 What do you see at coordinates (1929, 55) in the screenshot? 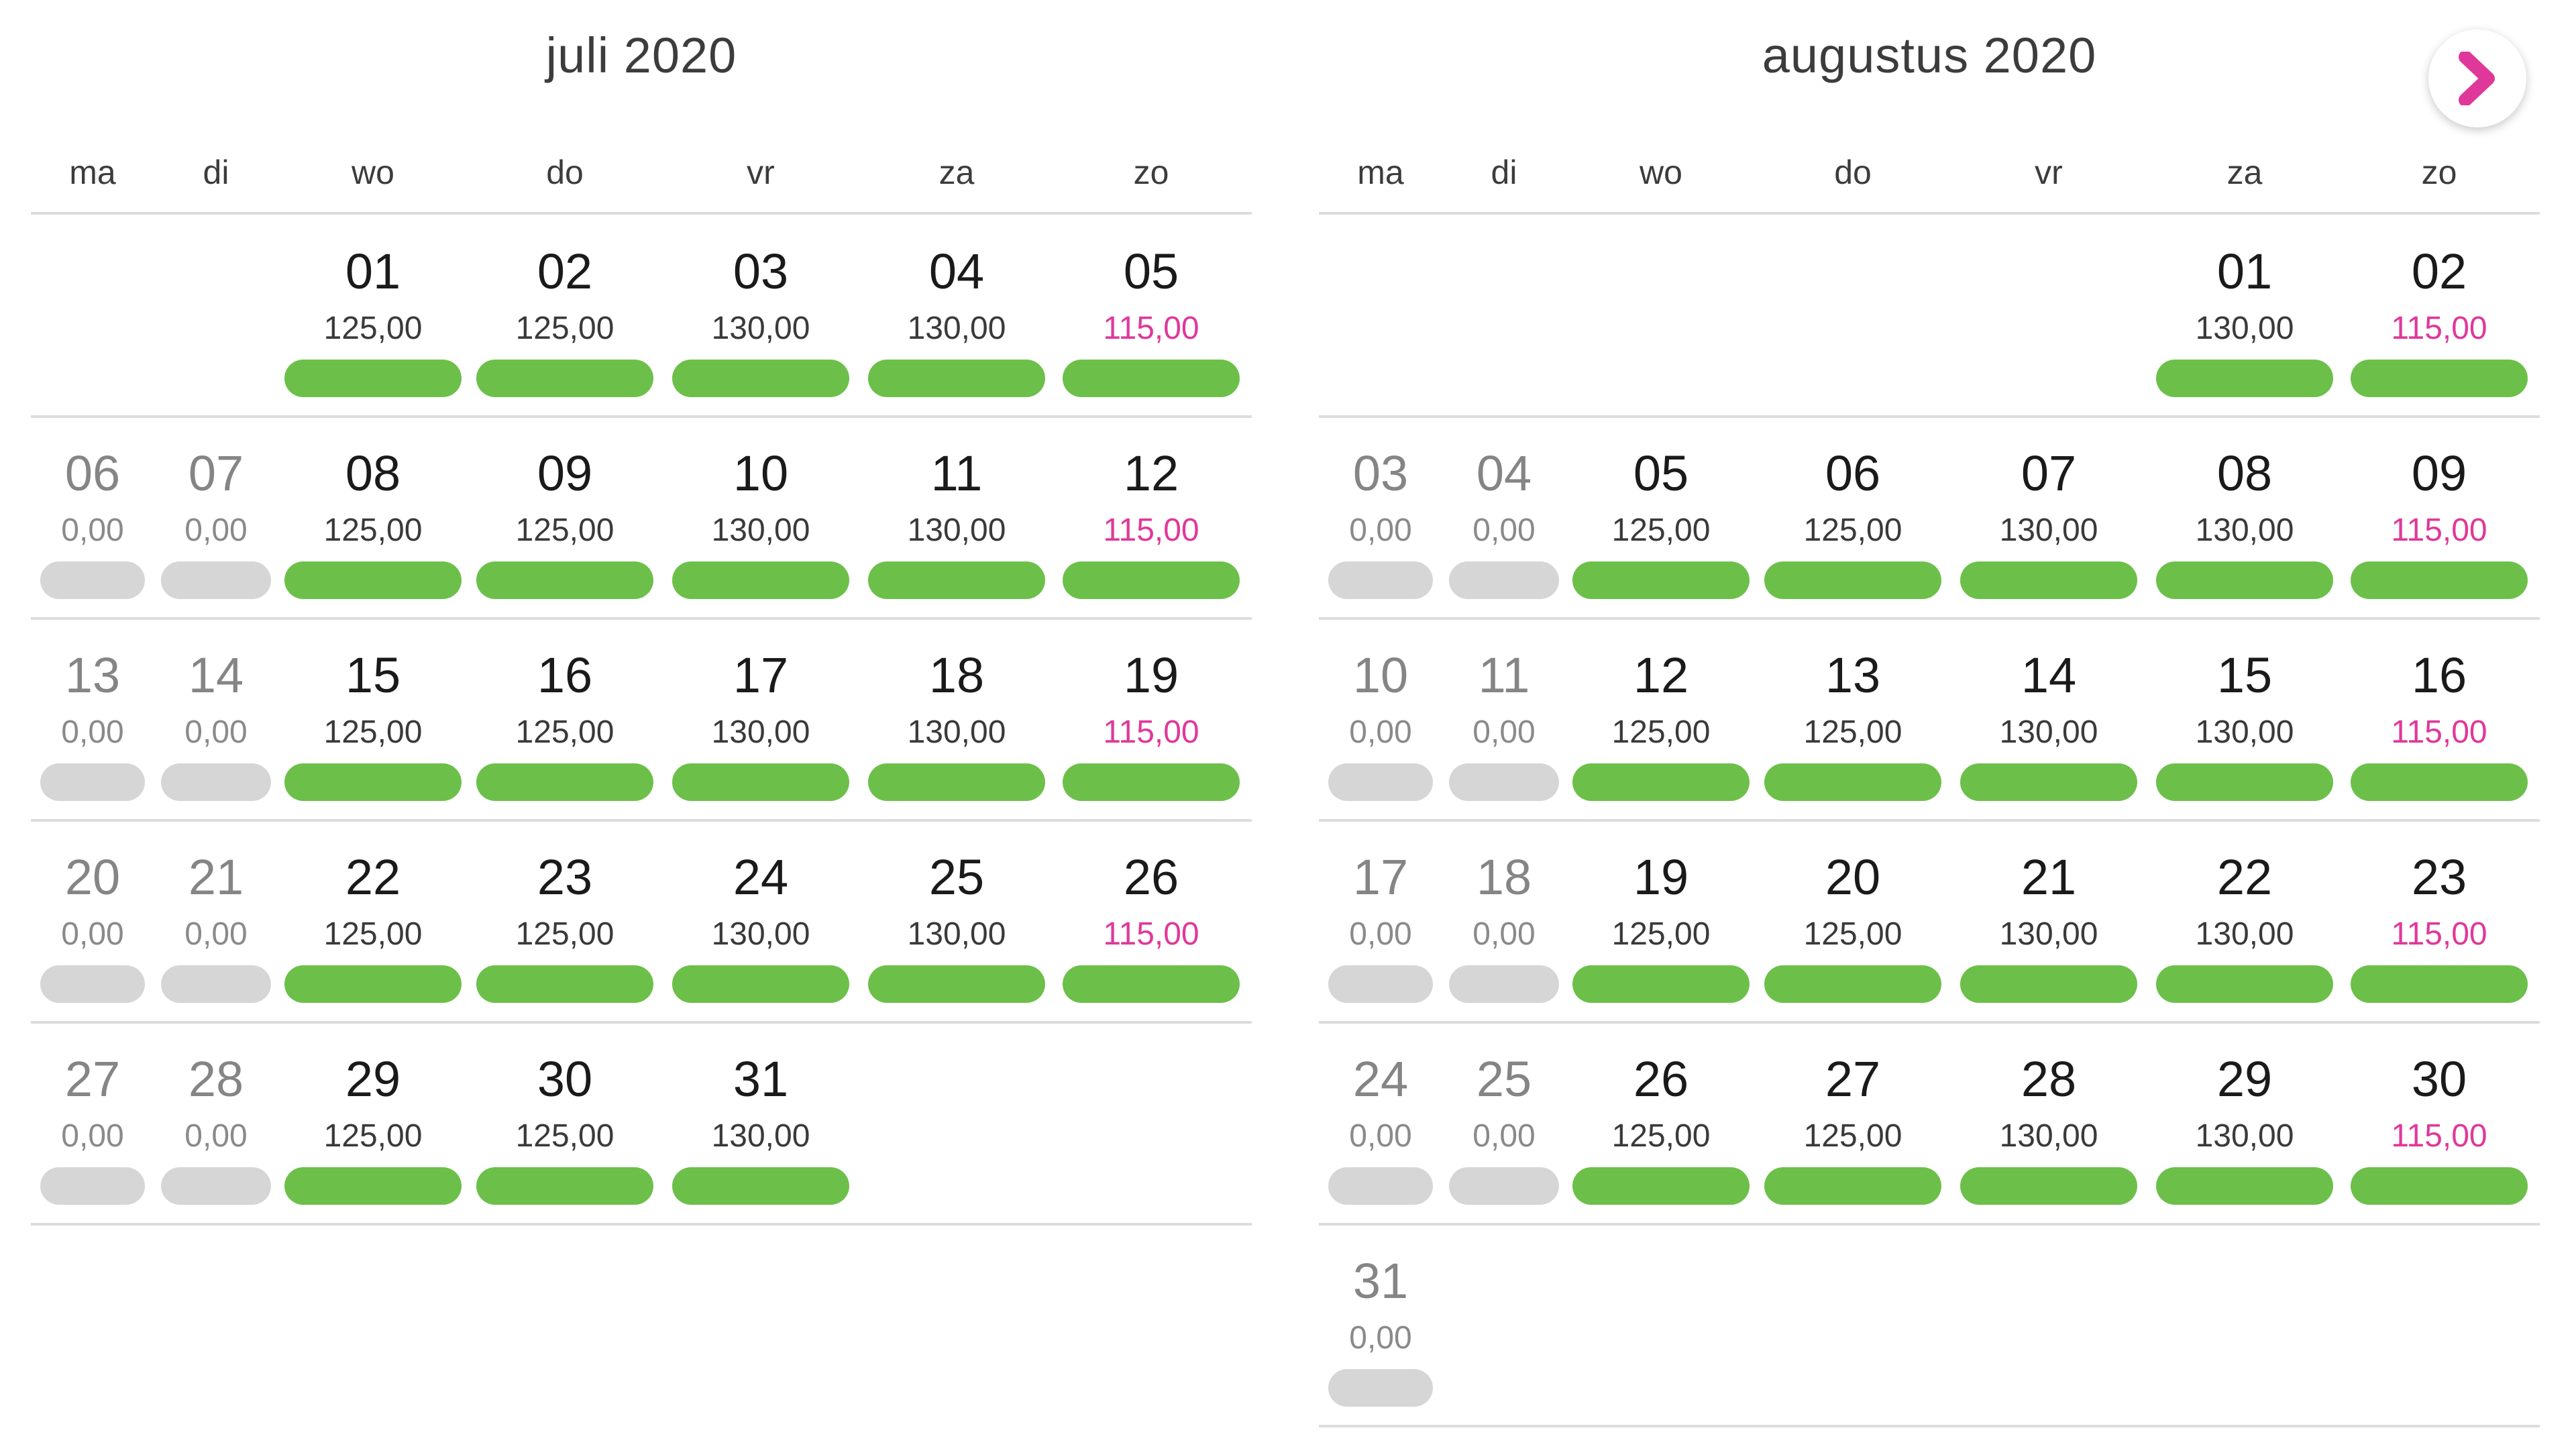
I see `month-title: augustus 2020` at bounding box center [1929, 55].